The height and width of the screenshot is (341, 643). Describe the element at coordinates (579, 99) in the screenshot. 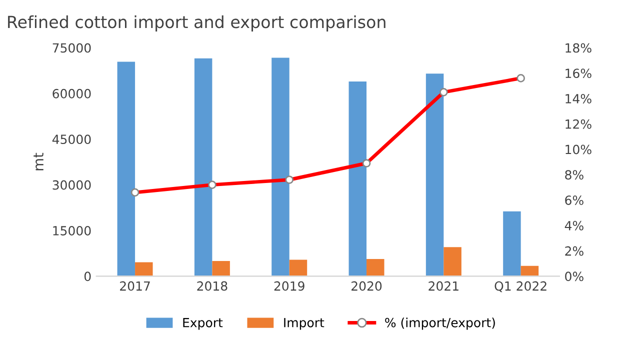

I see `y2-tick-label: 14%` at that location.